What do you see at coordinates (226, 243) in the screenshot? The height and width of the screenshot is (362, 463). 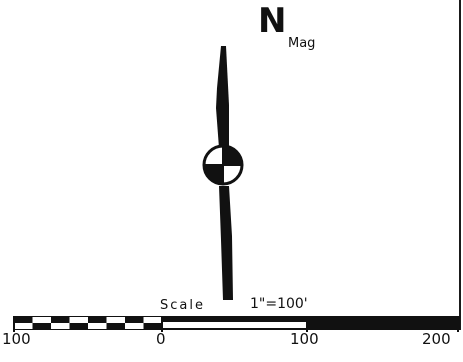 I see `north-arrow-lower-shaft` at bounding box center [226, 243].